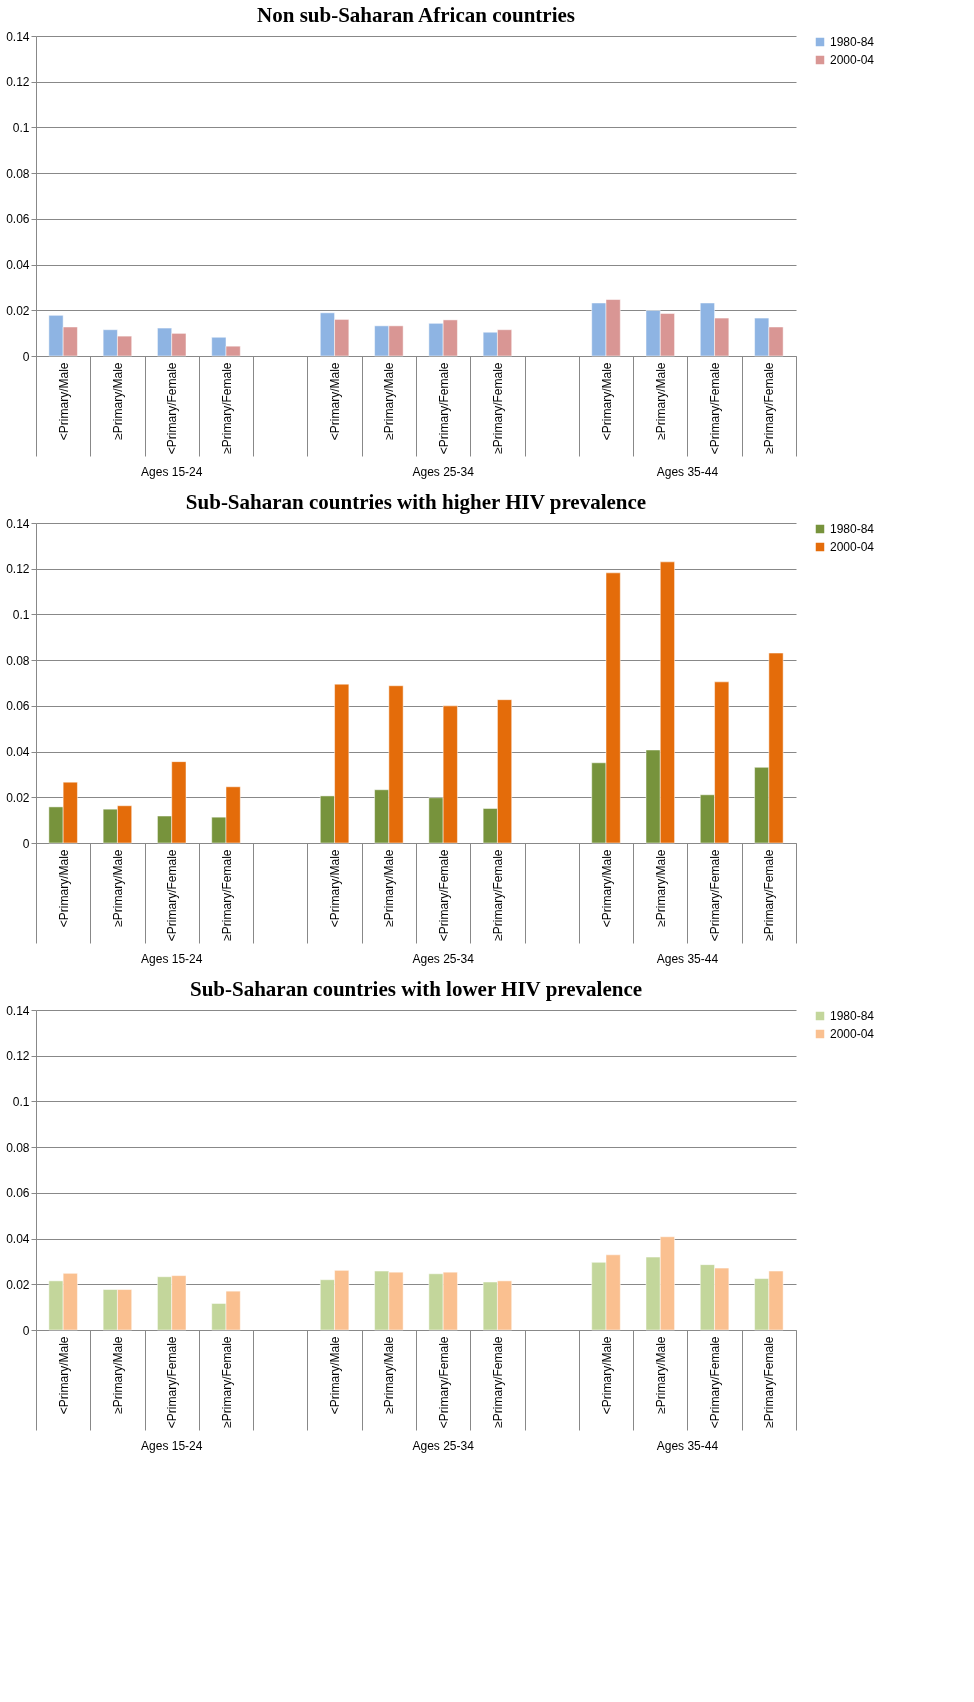  Describe the element at coordinates (416, 989) in the screenshot. I see `chart-title: Sub-Saharan countries with lower HIV prevalence` at that location.